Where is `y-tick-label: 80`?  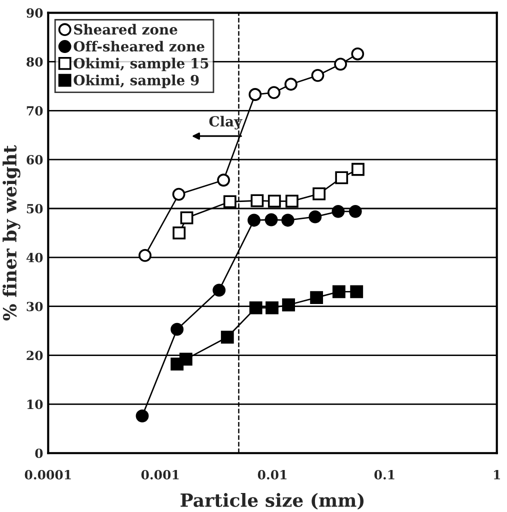 y-tick-label: 80 is located at coordinates (34, 62).